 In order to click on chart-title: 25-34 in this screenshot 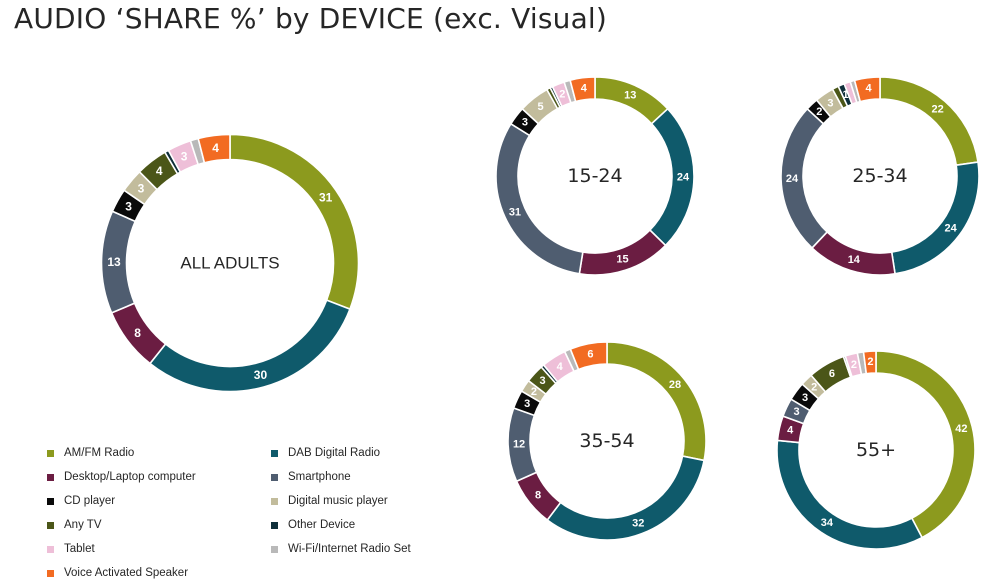, I will do `click(879, 176)`.